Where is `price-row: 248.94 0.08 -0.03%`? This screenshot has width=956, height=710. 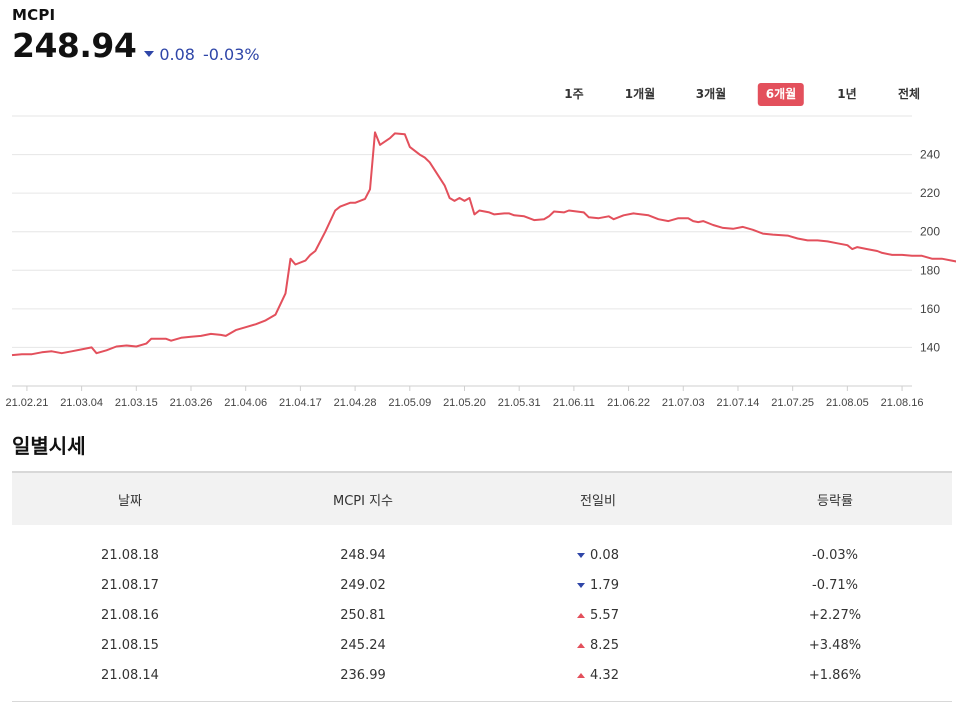
price-row: 248.94 0.08 -0.03% is located at coordinates (136, 45).